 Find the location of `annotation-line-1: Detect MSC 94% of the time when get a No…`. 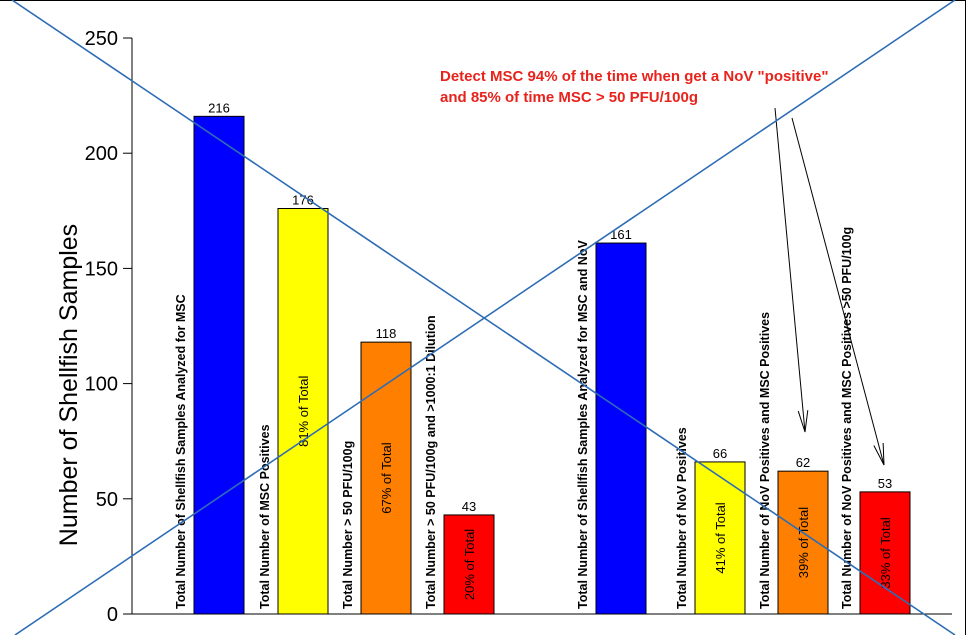

annotation-line-1: Detect MSC 94% of the time when get a No… is located at coordinates (634, 76).